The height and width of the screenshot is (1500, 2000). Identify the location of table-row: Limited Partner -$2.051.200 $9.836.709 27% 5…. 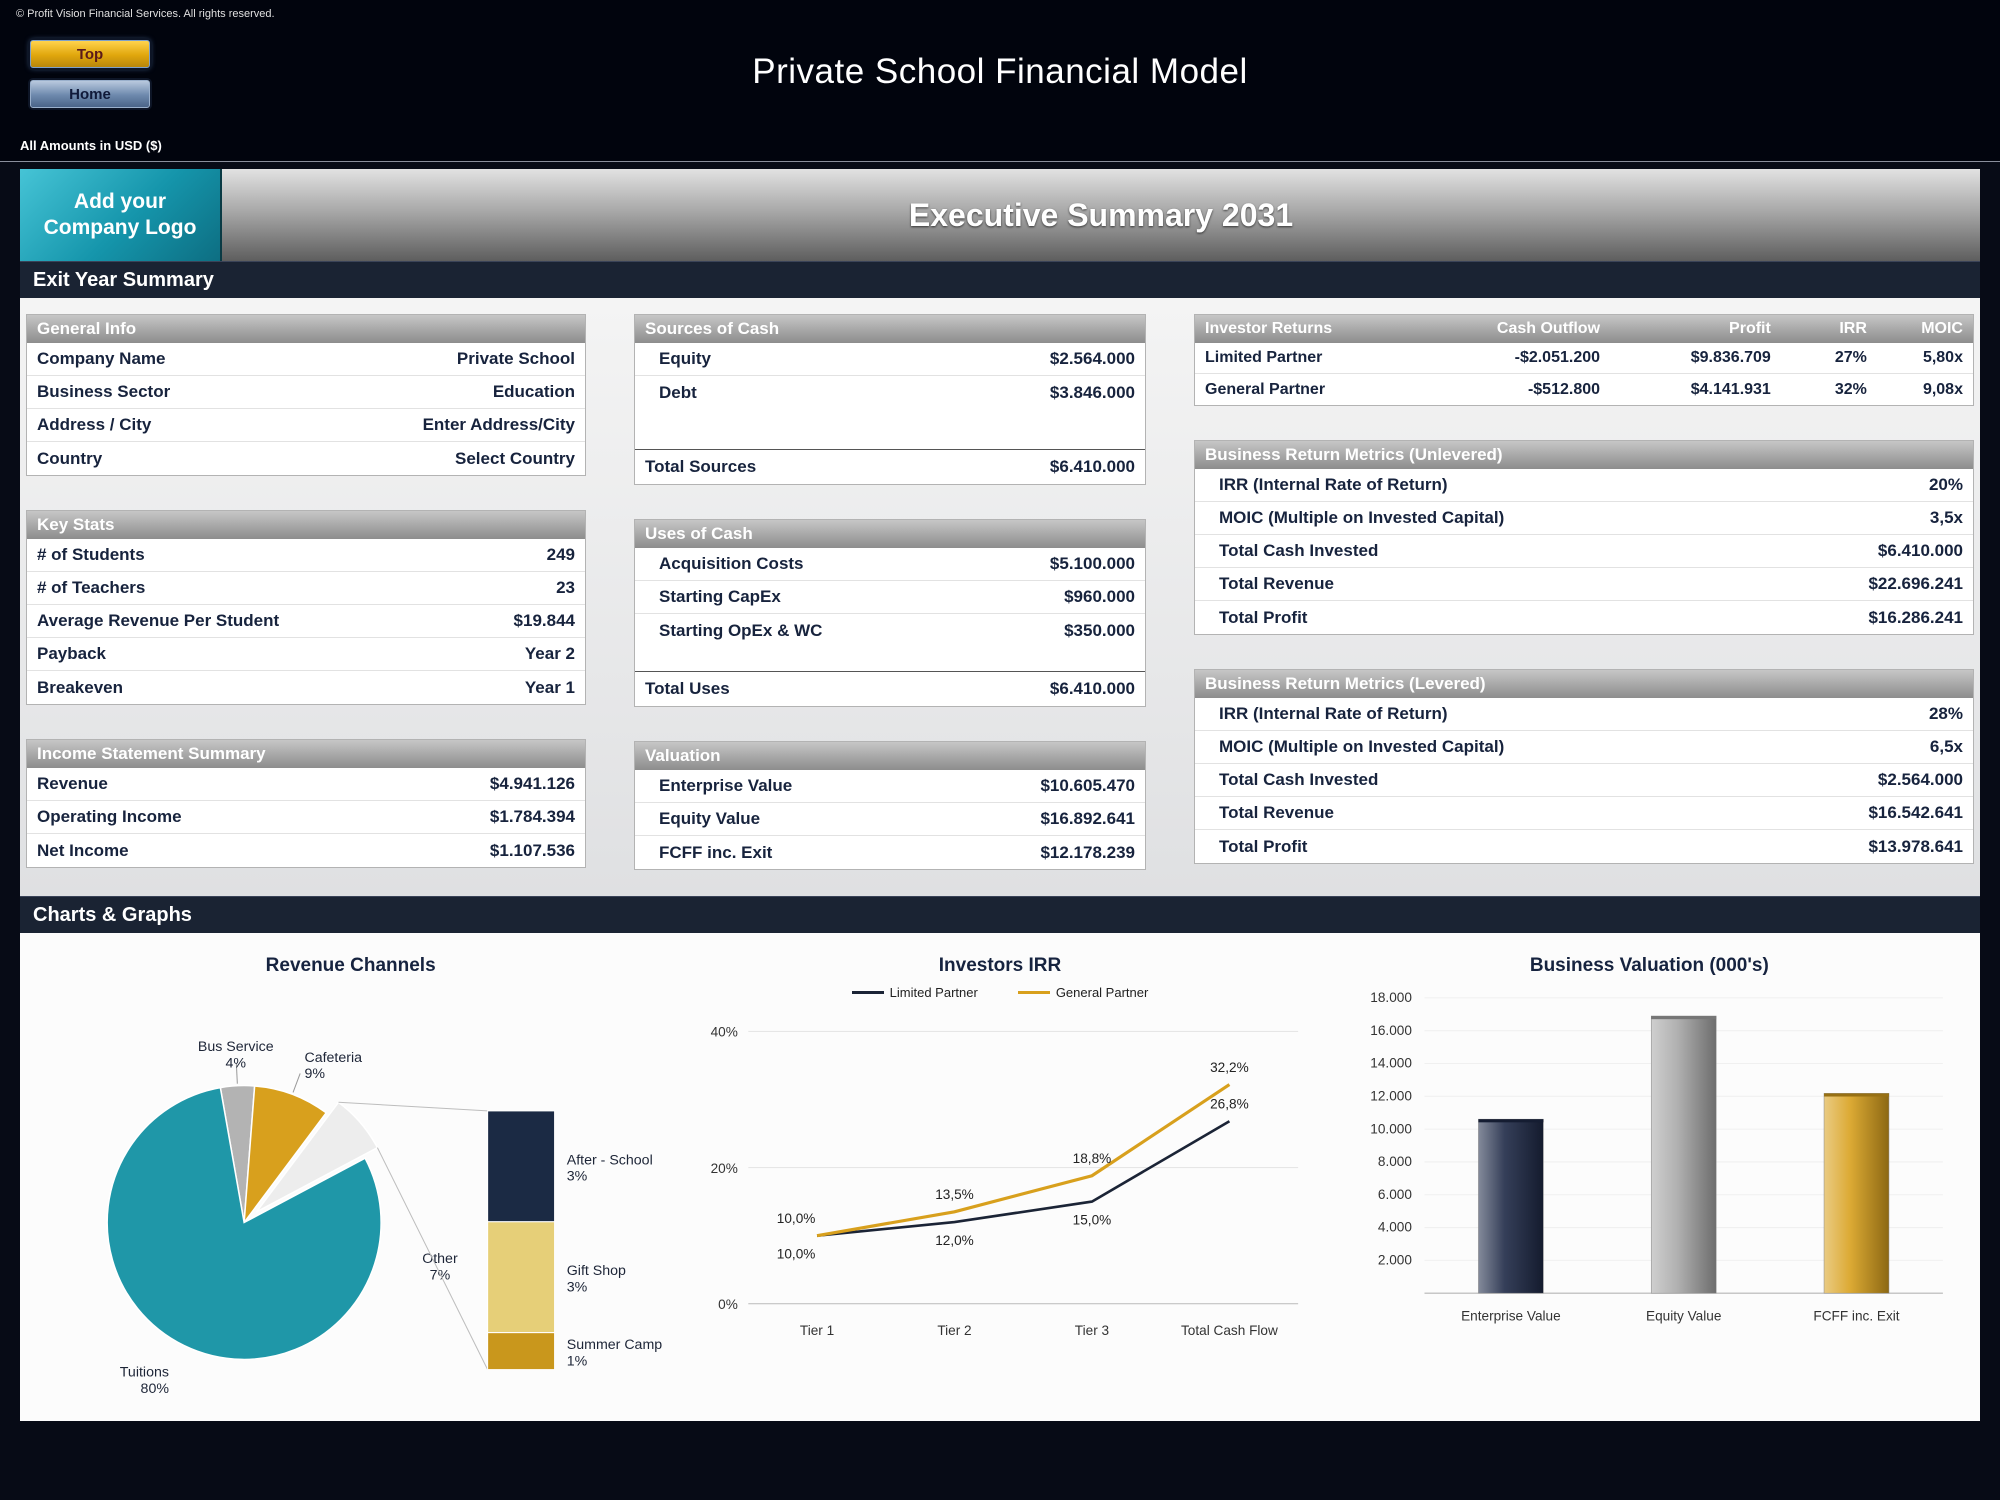
(1584, 358).